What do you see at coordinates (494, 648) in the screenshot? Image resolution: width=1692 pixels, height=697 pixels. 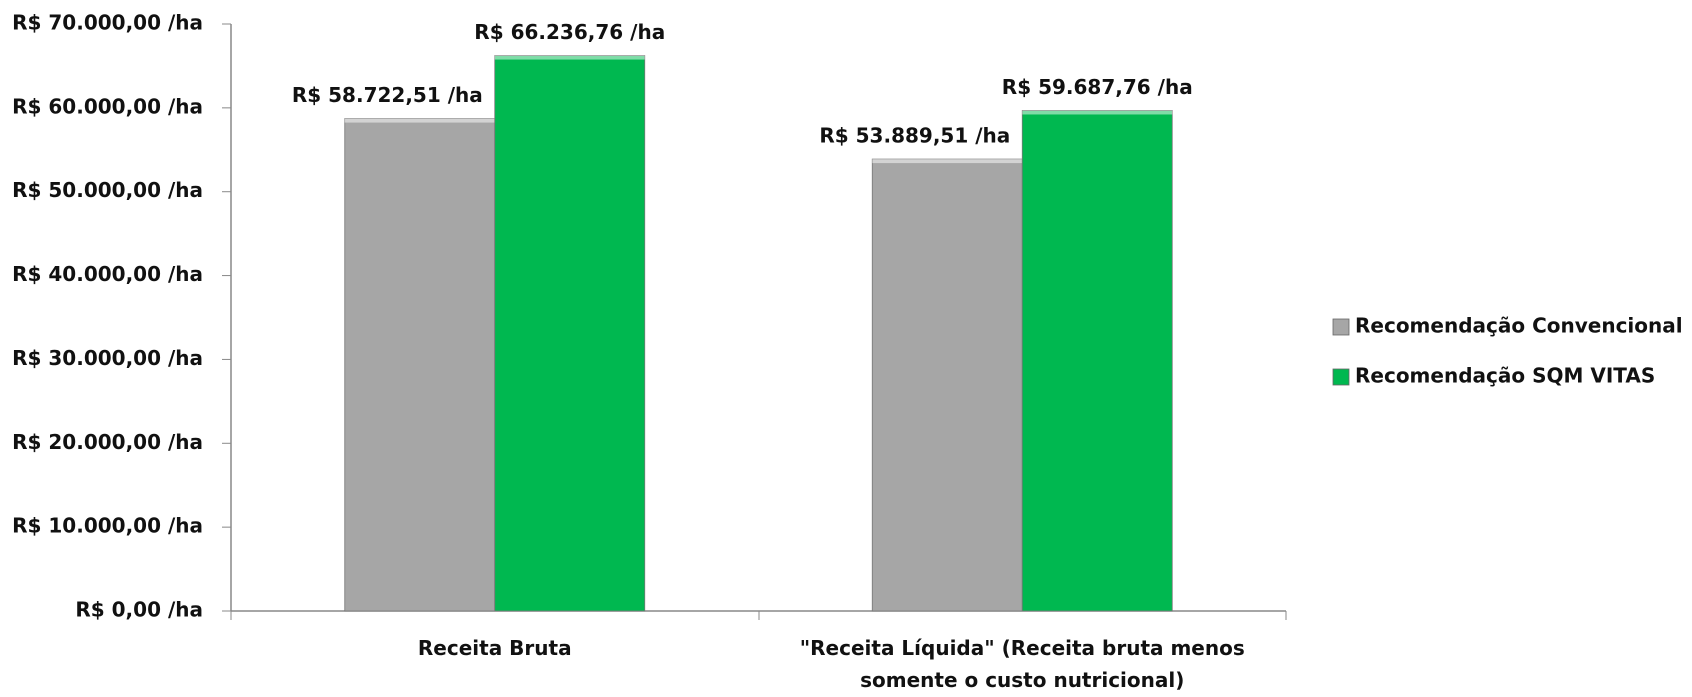 I see `x-tick-label: Receita Bruta` at bounding box center [494, 648].